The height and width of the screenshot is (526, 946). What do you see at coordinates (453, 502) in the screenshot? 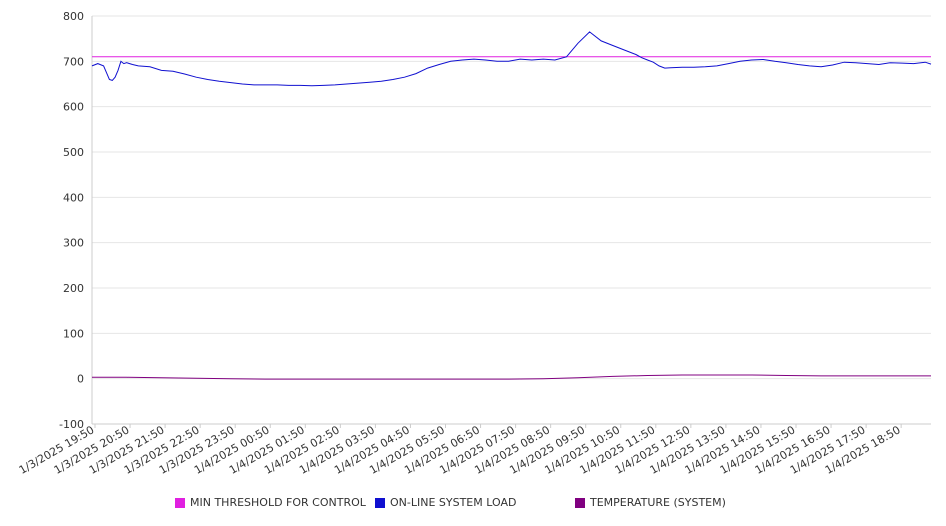
I see `legend-label: ON-LINE SYSTEM LOAD` at bounding box center [453, 502].